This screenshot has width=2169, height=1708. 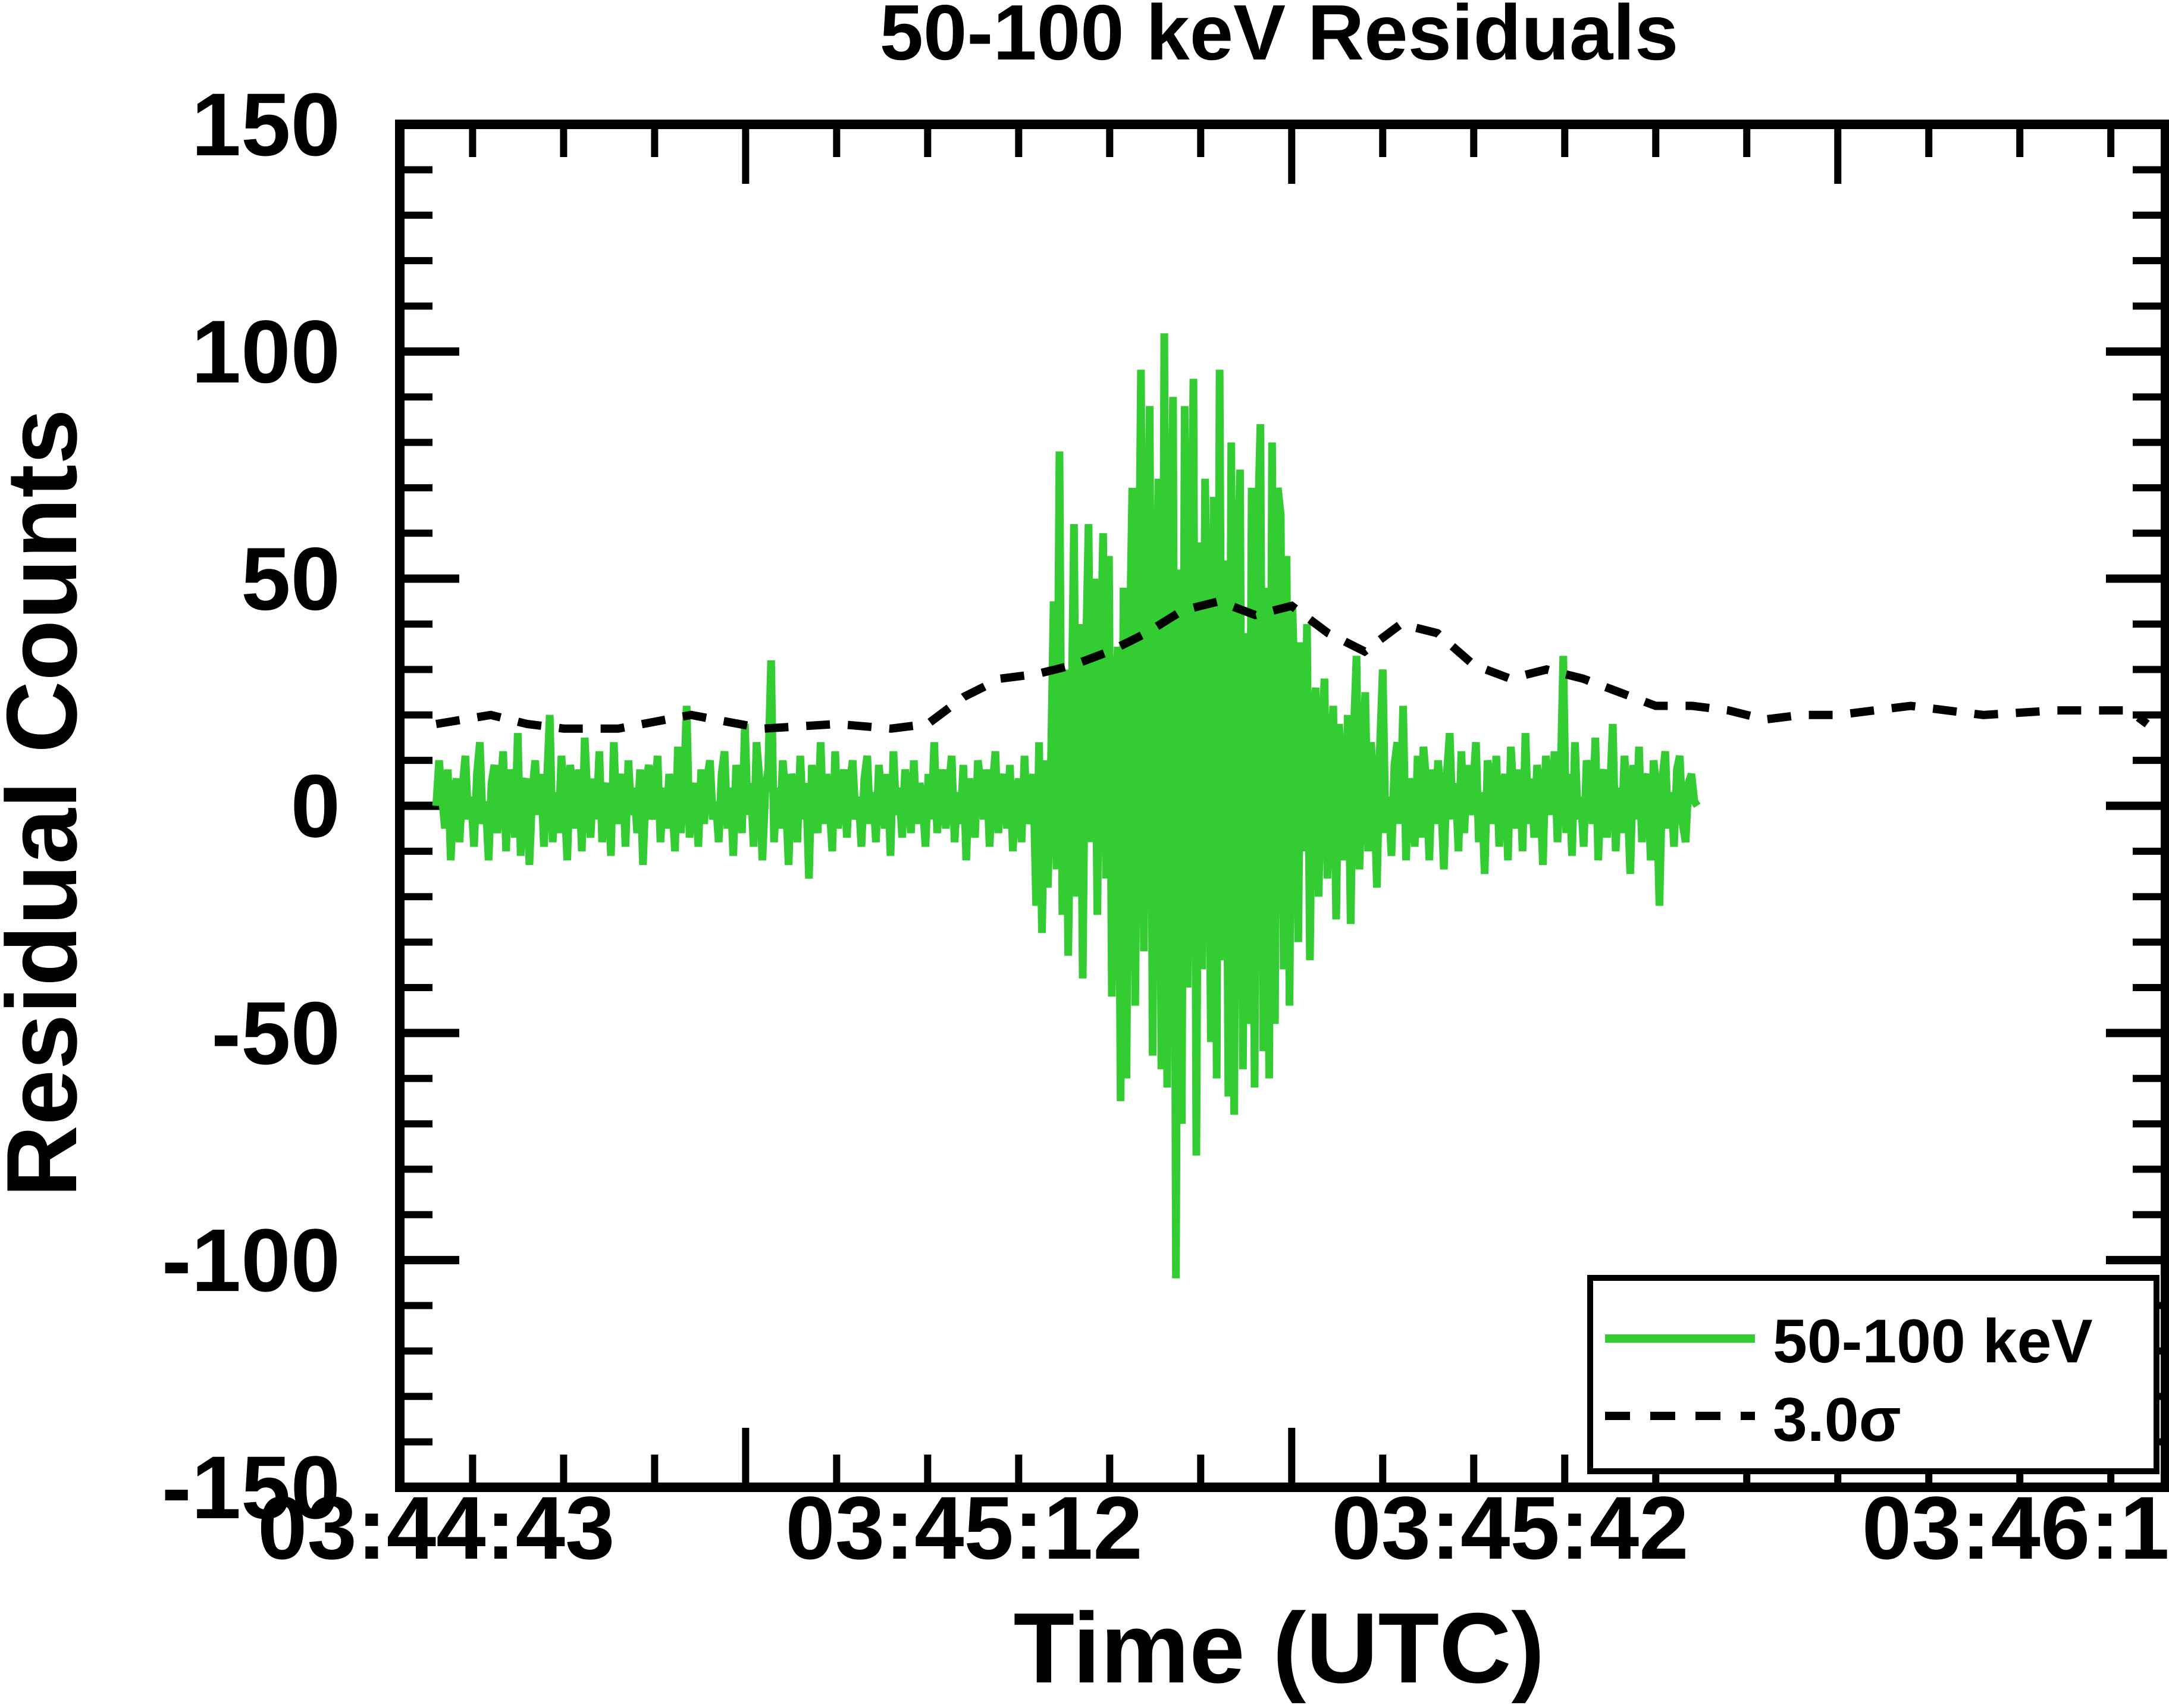 What do you see at coordinates (275, 1033) in the screenshot?
I see `y-tick-label: -50` at bounding box center [275, 1033].